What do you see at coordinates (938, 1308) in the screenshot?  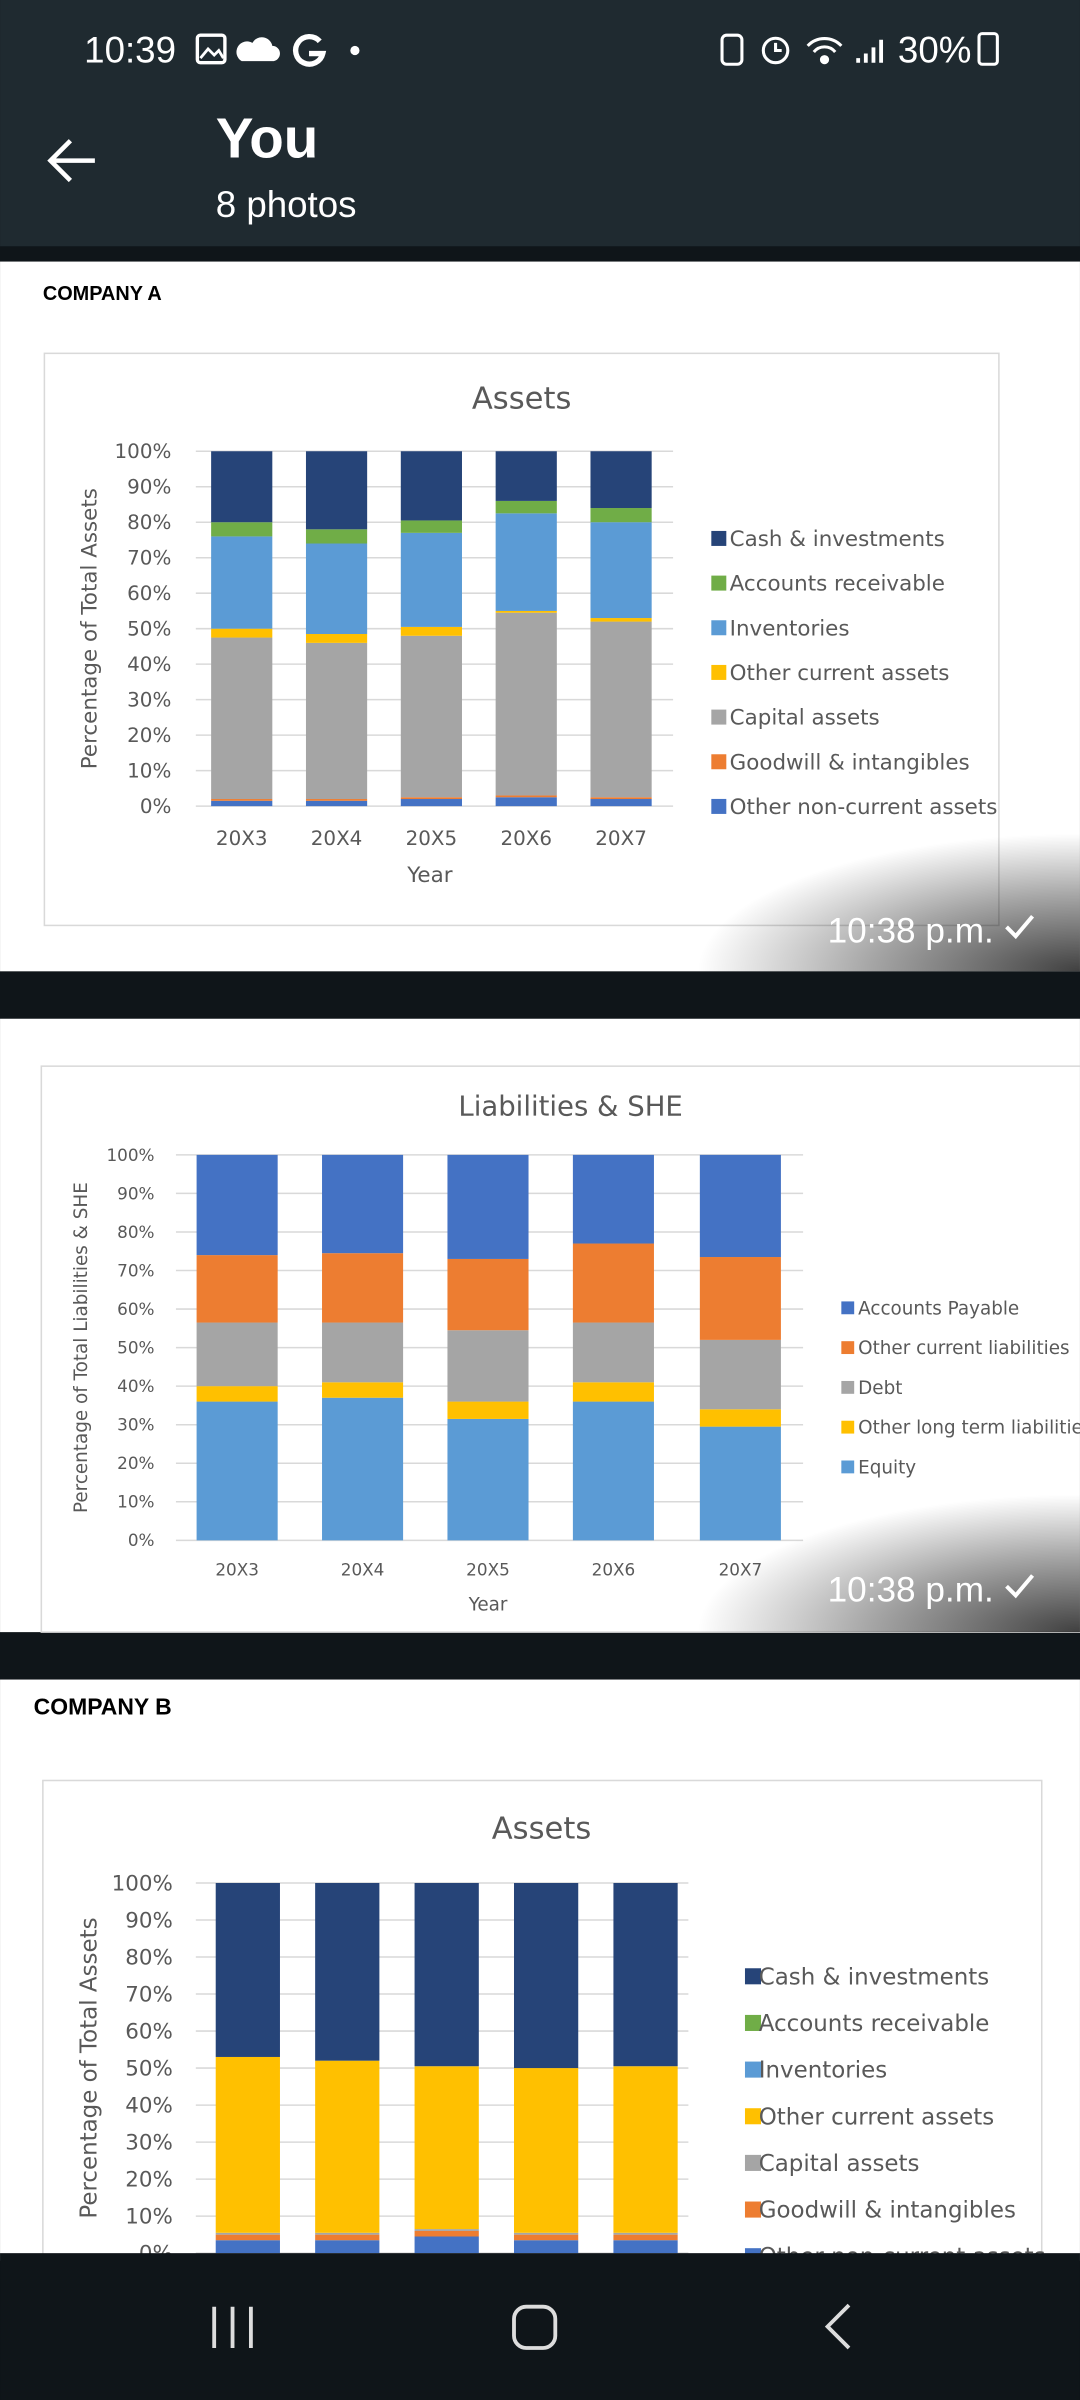 I see `legend-label: Accounts Payable` at bounding box center [938, 1308].